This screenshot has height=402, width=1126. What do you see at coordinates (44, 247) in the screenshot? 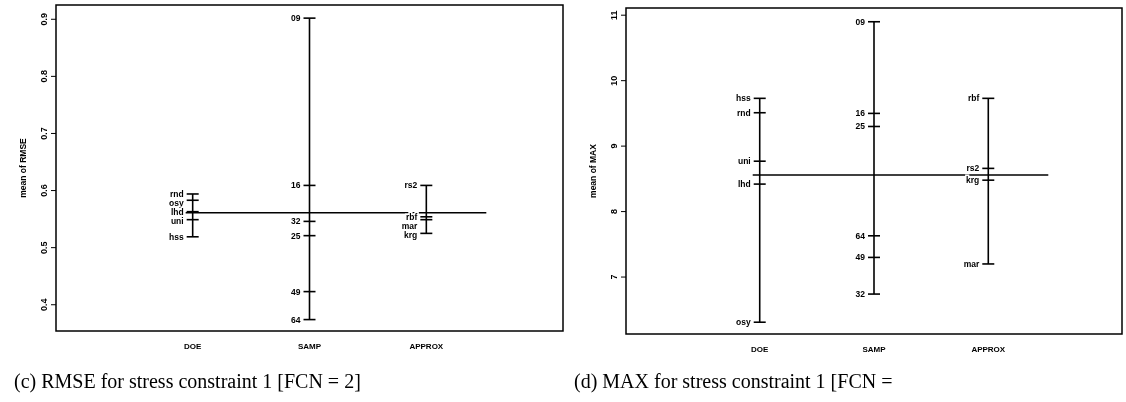
I see `y-tick-label: 0.5` at bounding box center [44, 247].